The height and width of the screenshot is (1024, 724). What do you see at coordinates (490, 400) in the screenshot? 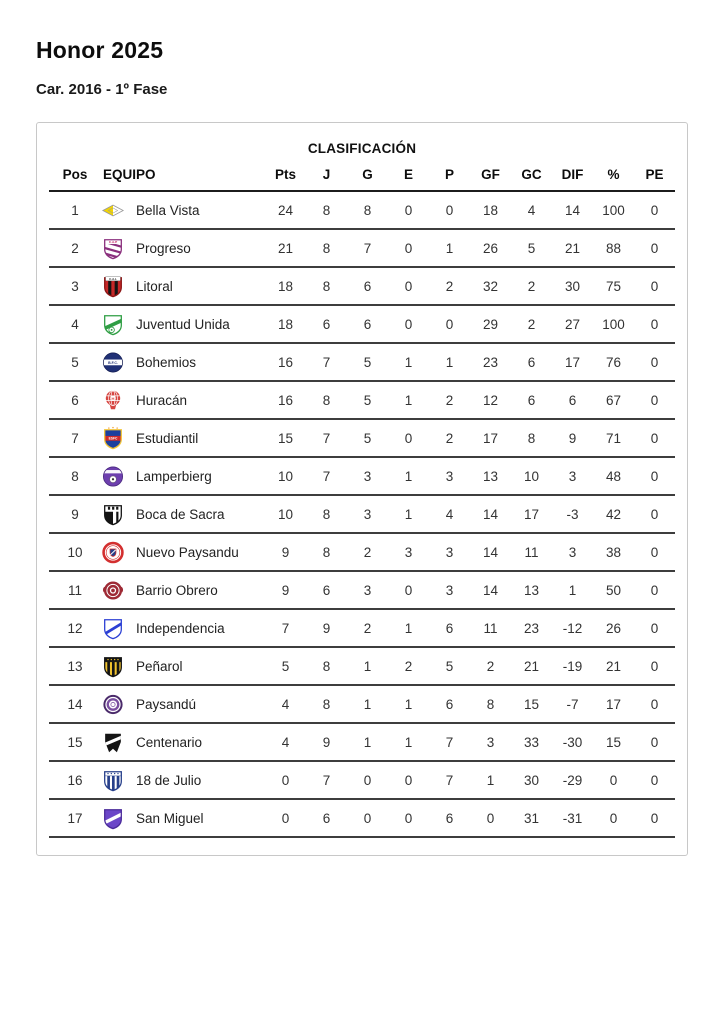
I see `stat-cell-gf: 12` at bounding box center [490, 400].